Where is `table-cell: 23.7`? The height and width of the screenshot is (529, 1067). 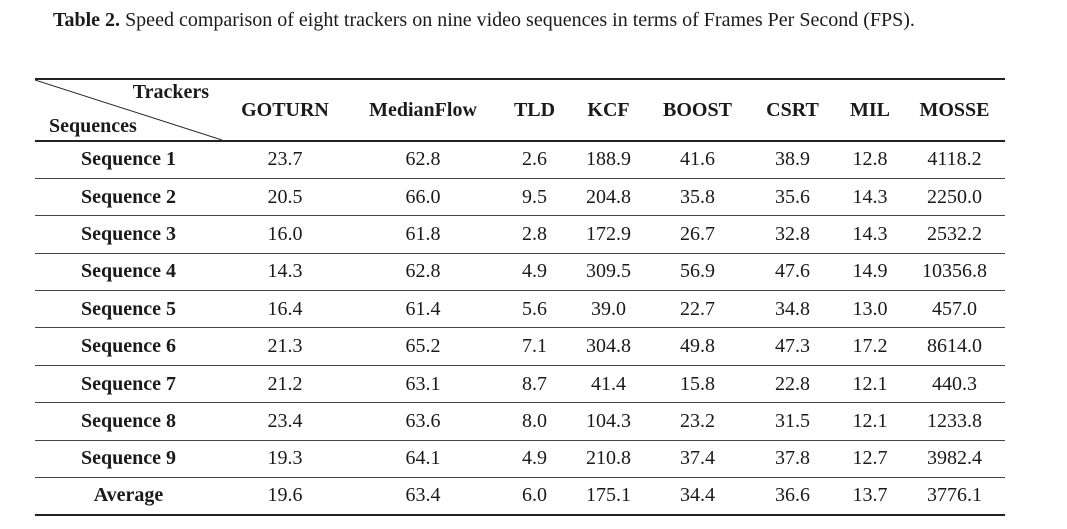
table-cell: 23.7 is located at coordinates (285, 159).